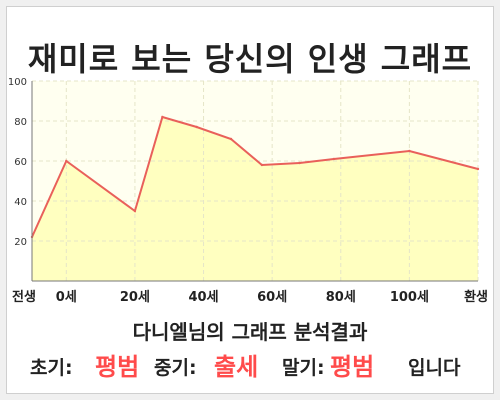 The width and height of the screenshot is (500, 400). I want to click on y-tick-label: 60, so click(20, 162).